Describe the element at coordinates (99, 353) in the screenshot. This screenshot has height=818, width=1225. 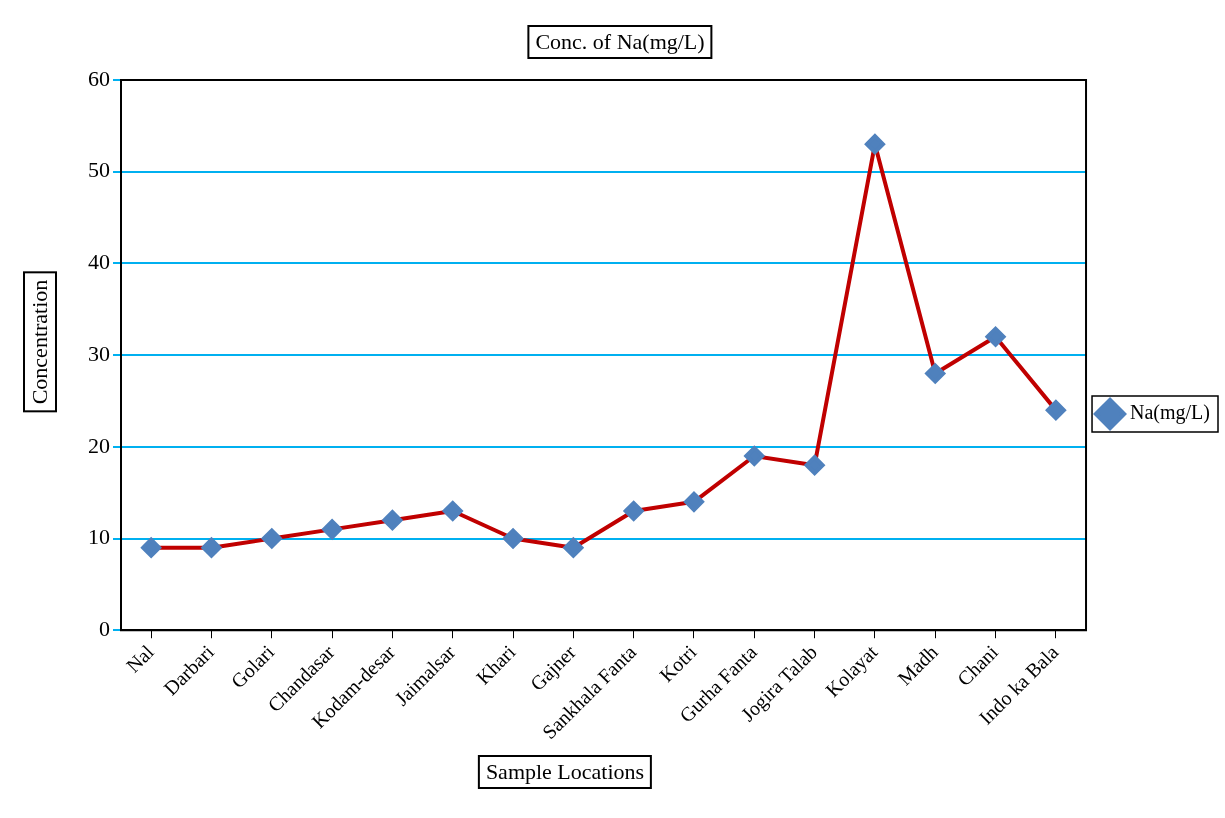
I see `y-tick-label: 30` at that location.